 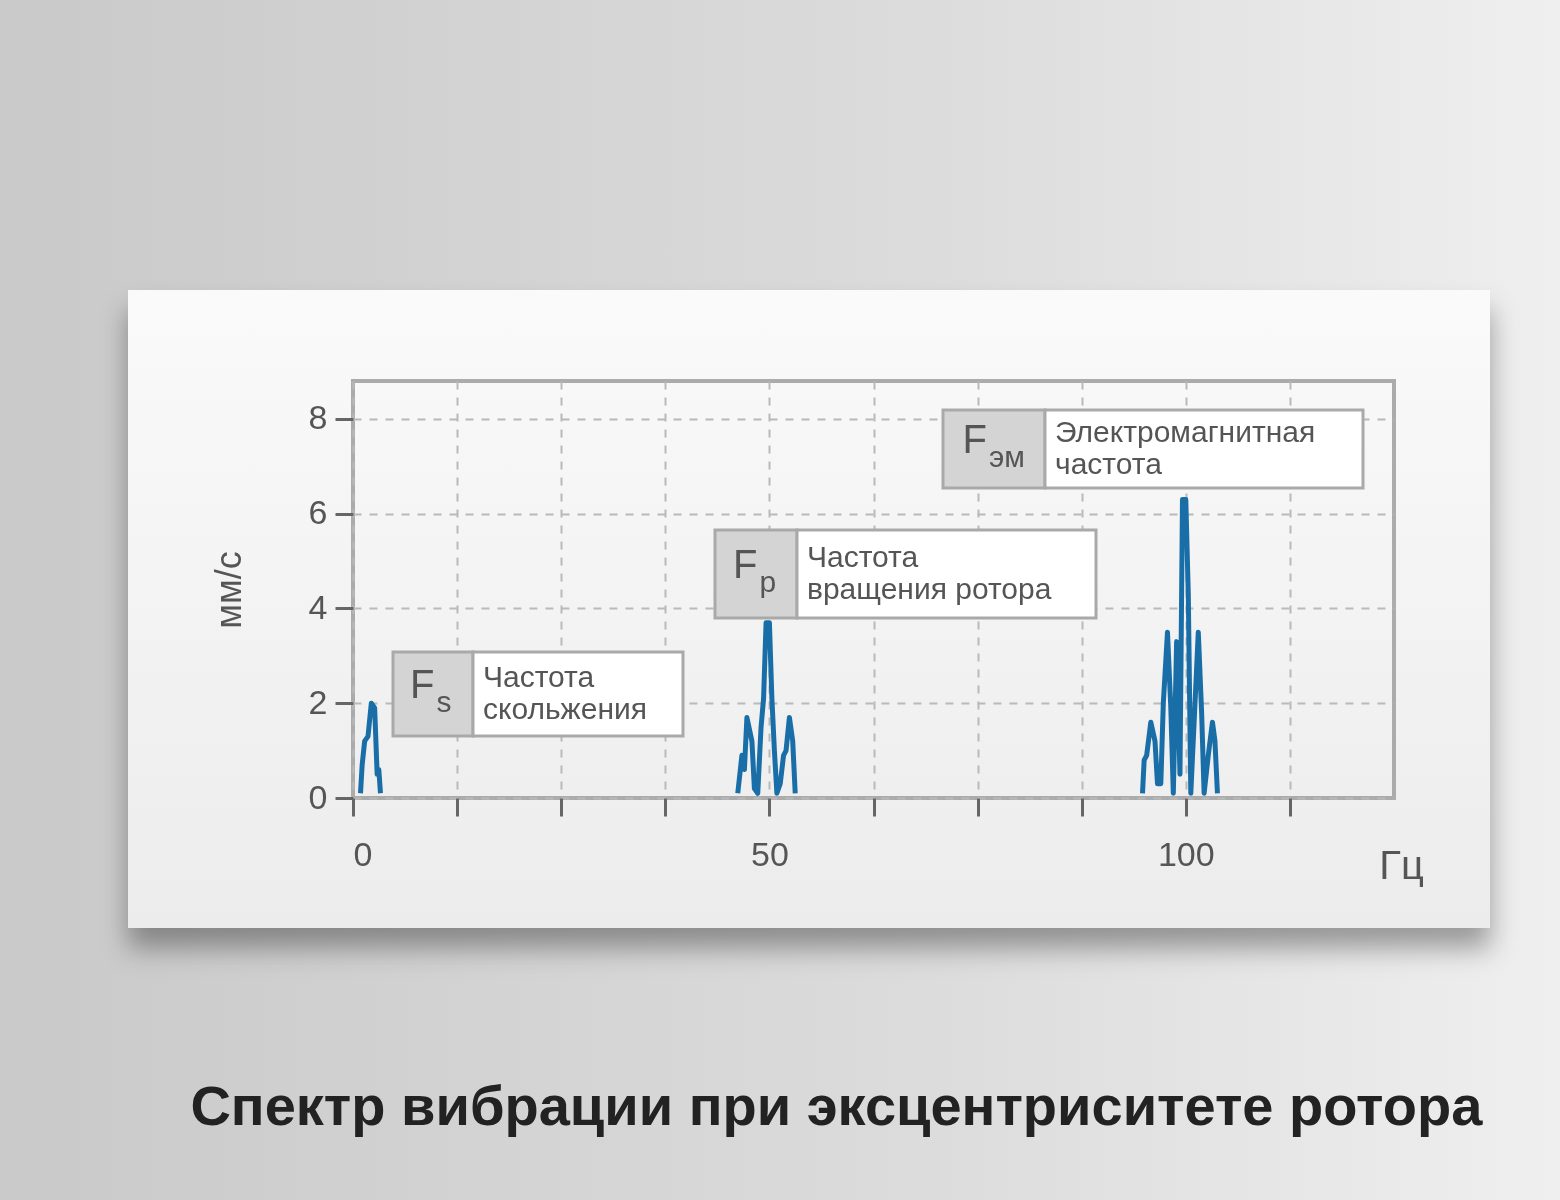 I want to click on y-tick-label: 2, so click(x=318, y=701).